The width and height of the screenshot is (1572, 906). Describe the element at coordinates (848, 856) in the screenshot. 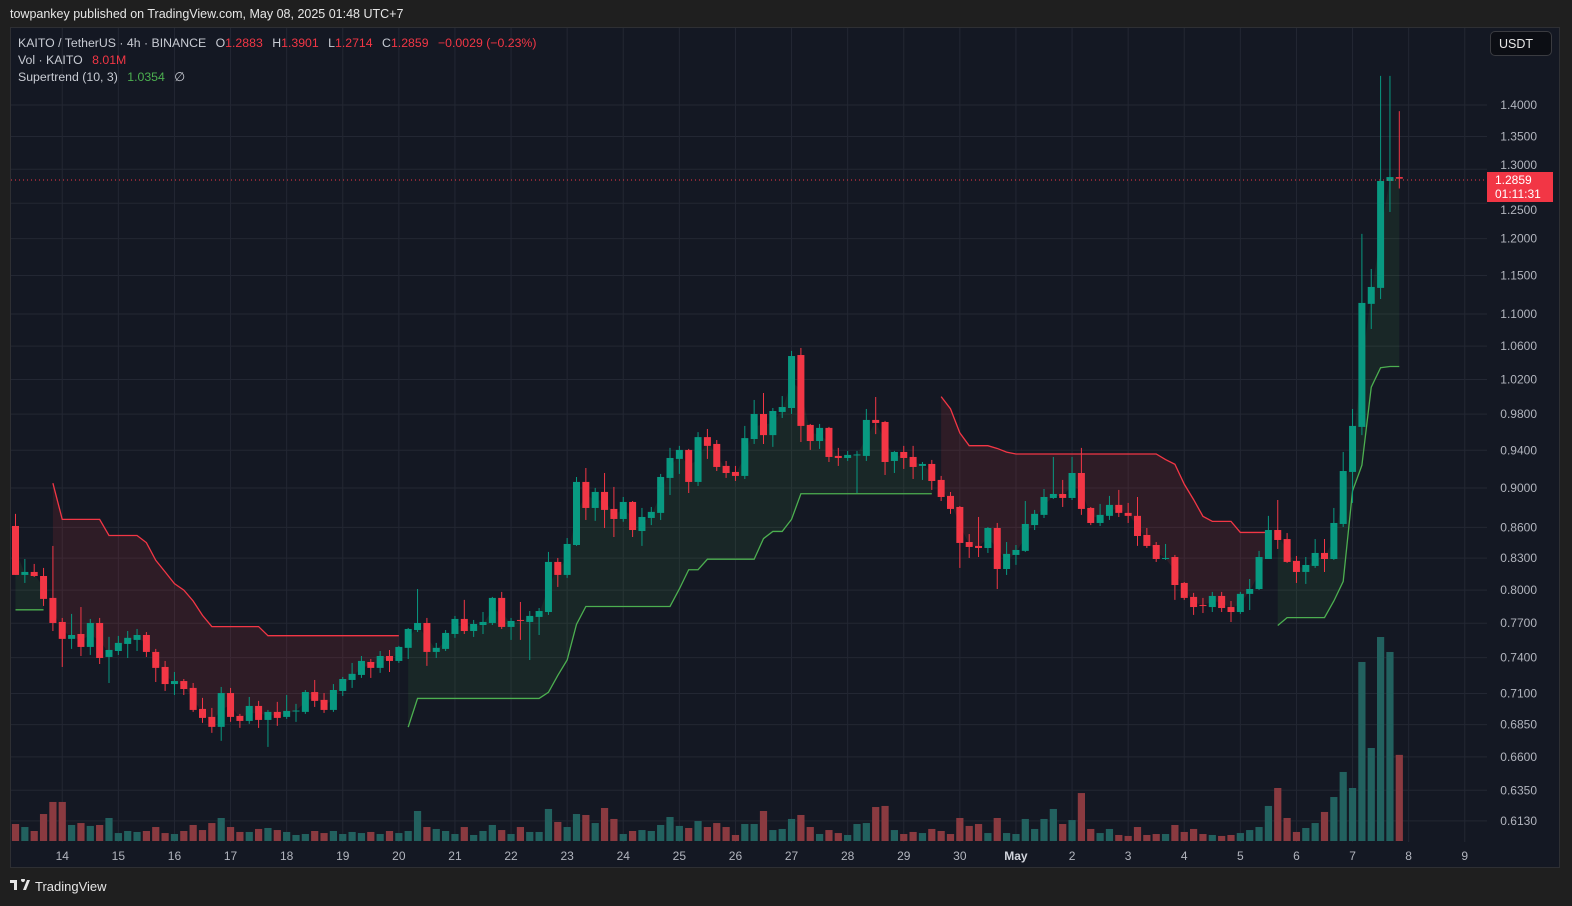

I see `time-tick-label: 28` at that location.